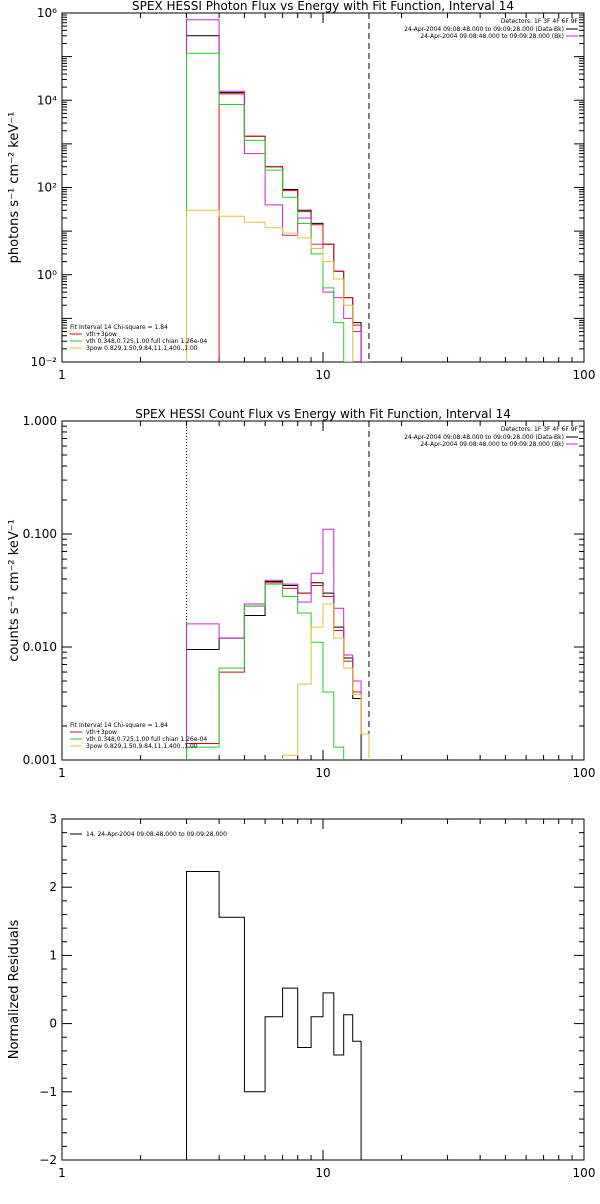 Image resolution: width=600 pixels, height=1204 pixels. I want to click on y-tick-label: 1.000, so click(40, 421).